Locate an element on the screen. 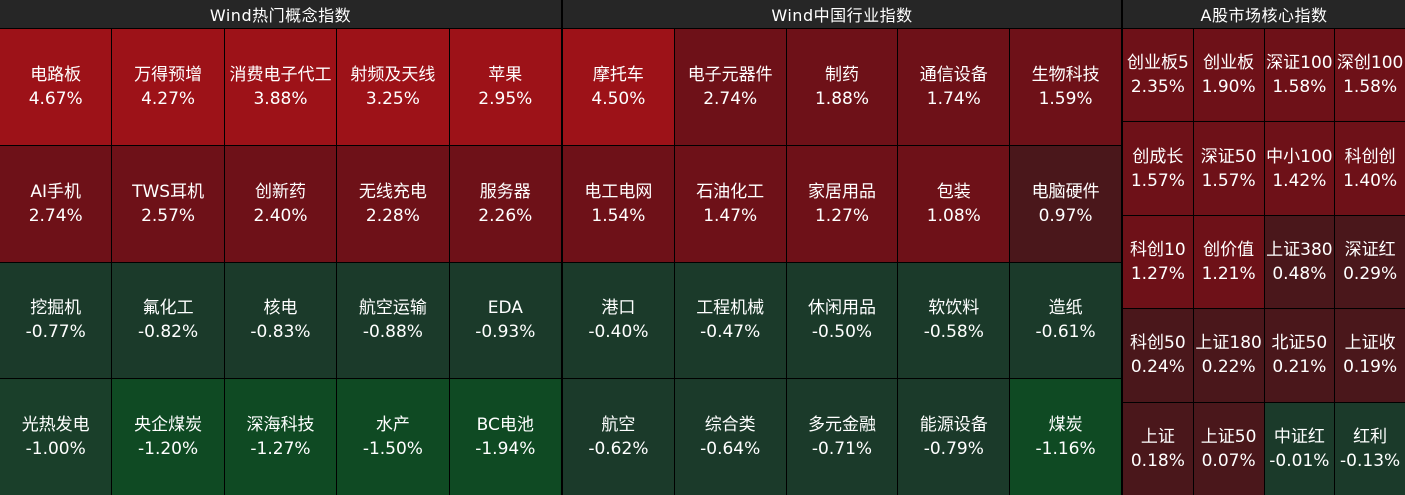 The image size is (1405, 495). heatmap-tile: 航空运输 -0.88% is located at coordinates (393, 320).